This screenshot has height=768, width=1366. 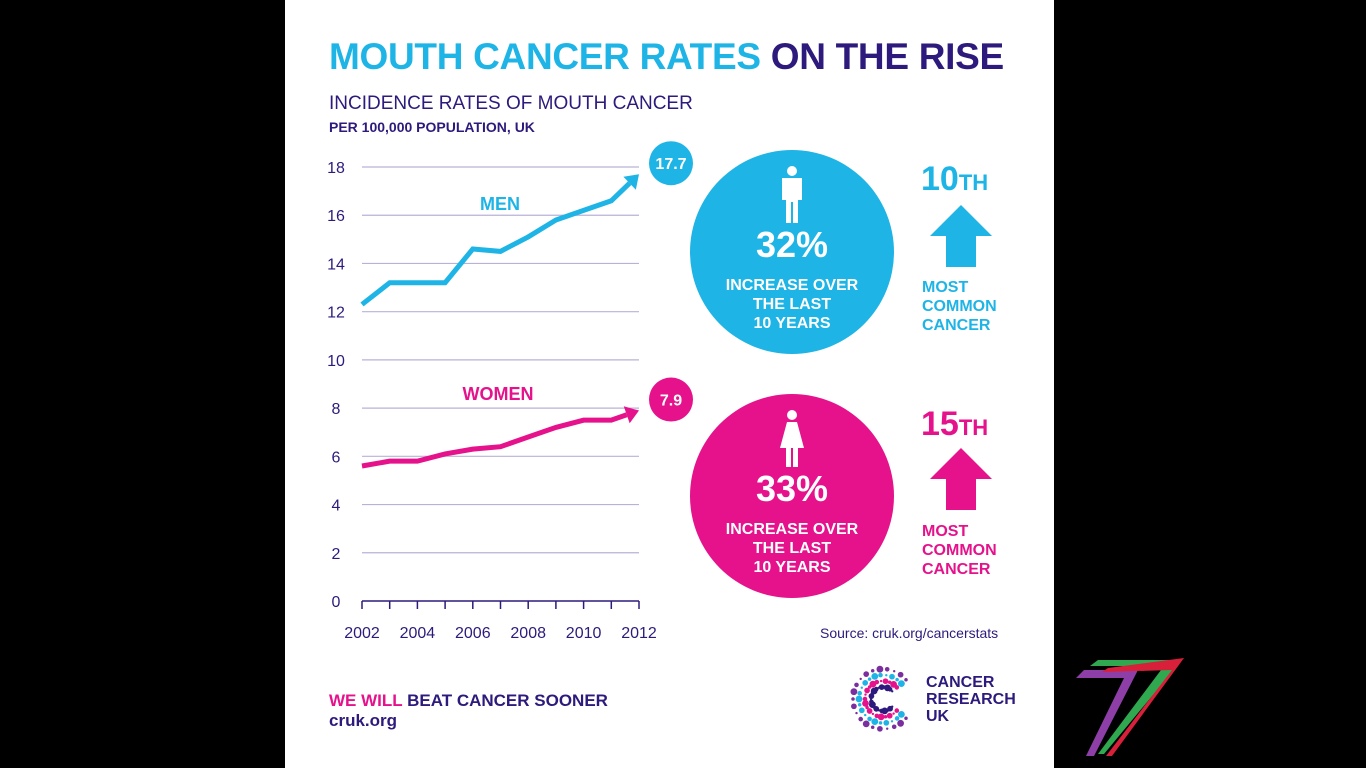 What do you see at coordinates (792, 304) in the screenshot?
I see `men-increase-text: INCREASE OVER THE LAST 10 YEARS` at bounding box center [792, 304].